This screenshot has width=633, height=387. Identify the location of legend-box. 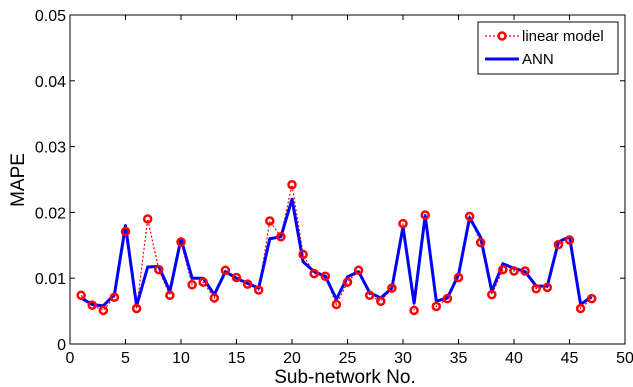
(548, 48).